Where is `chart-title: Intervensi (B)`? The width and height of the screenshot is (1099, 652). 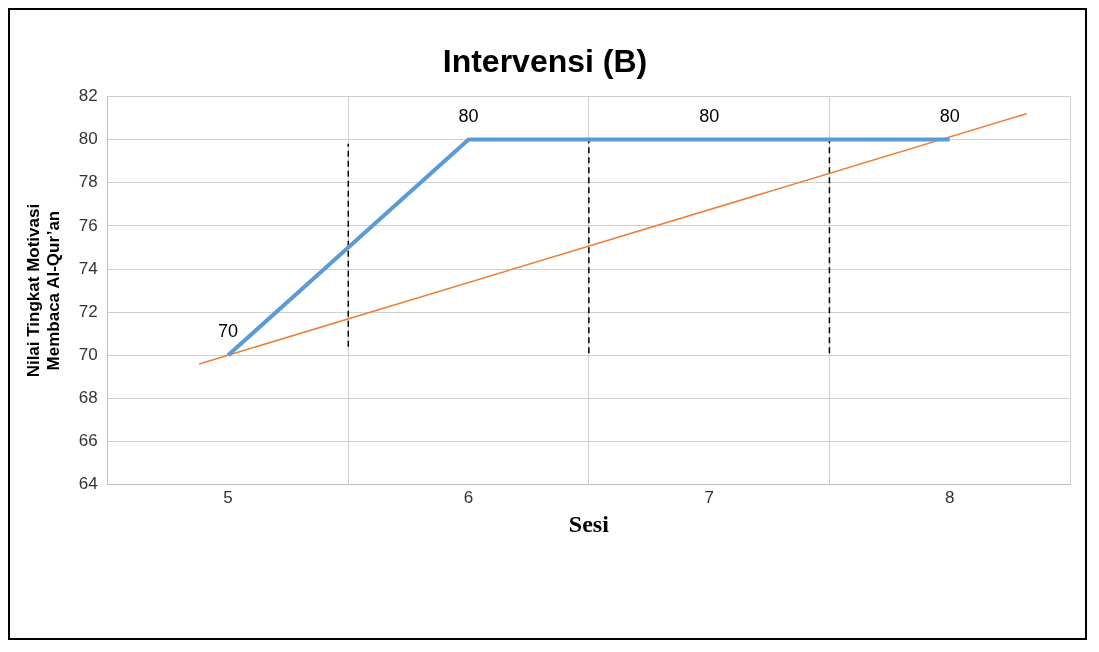 chart-title: Intervensi (B) is located at coordinates (545, 61).